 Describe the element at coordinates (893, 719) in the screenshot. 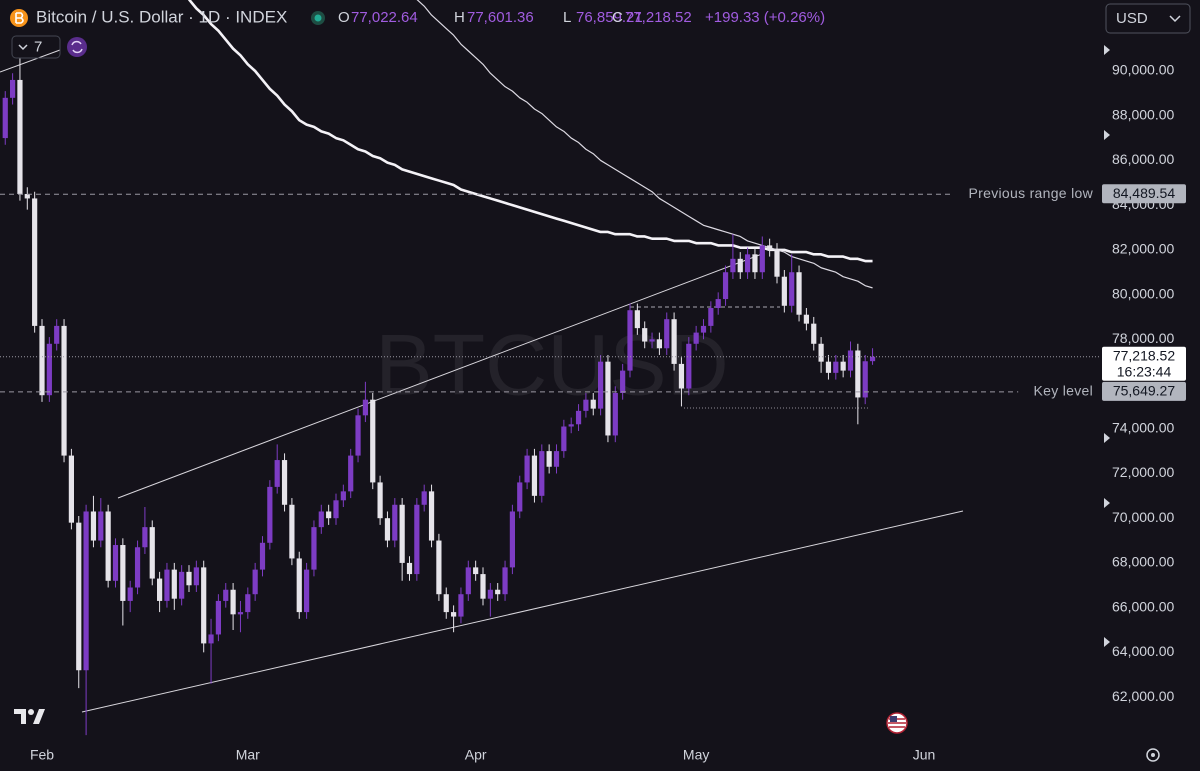

I see `flag-canton` at that location.